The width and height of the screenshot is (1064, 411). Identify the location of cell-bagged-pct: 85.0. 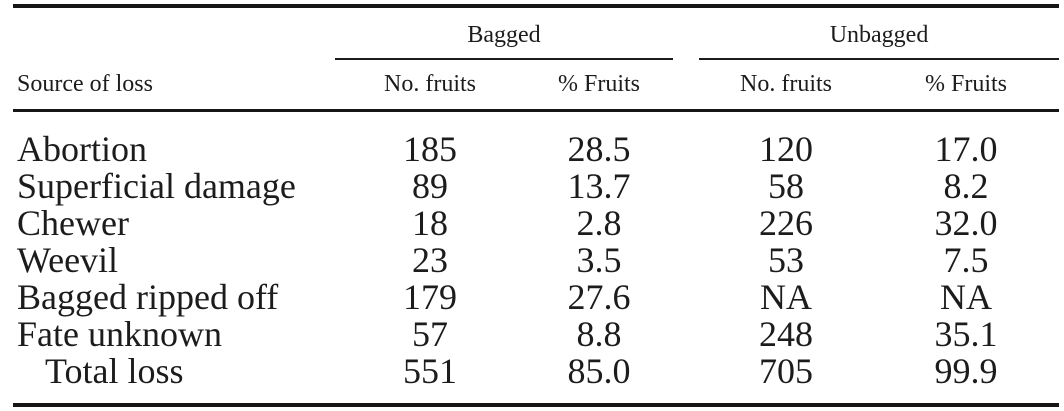
(599, 371).